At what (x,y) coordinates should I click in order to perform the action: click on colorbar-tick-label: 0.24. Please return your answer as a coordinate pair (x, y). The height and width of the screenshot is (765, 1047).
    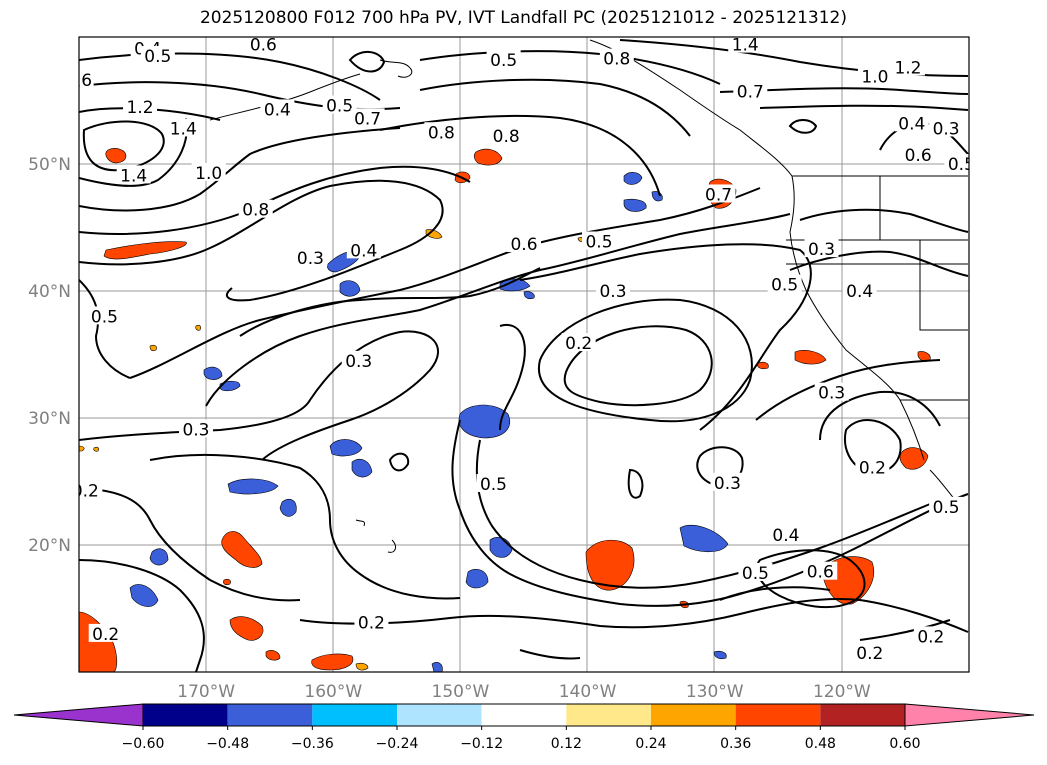
    Looking at the image, I should click on (650, 744).